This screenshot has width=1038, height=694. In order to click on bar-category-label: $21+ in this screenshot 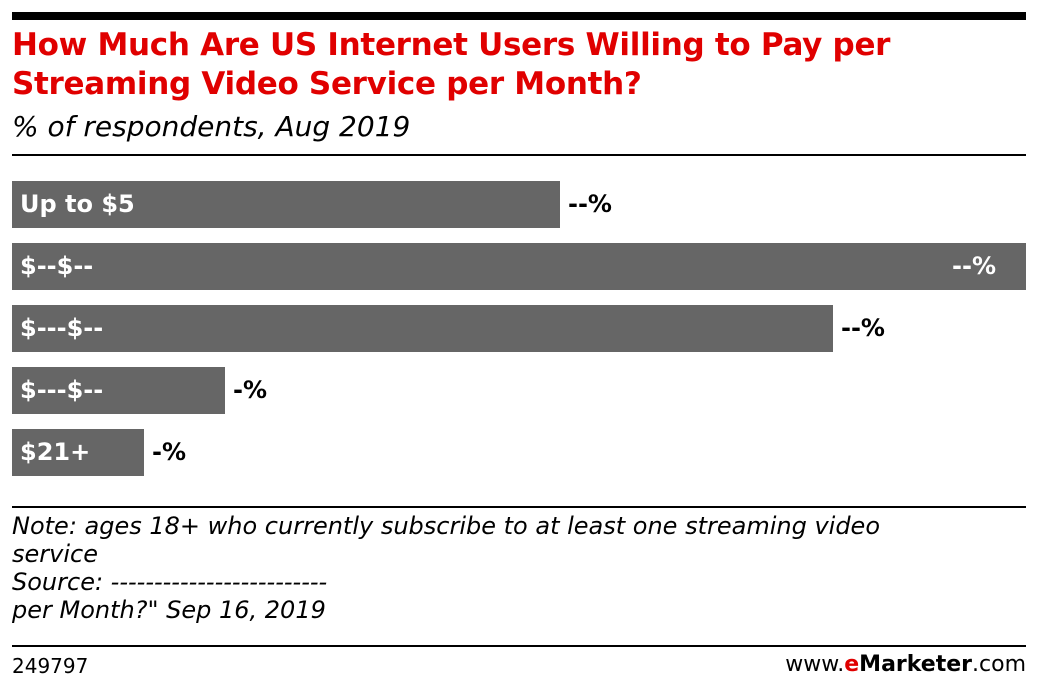, I will do `click(55, 452)`.